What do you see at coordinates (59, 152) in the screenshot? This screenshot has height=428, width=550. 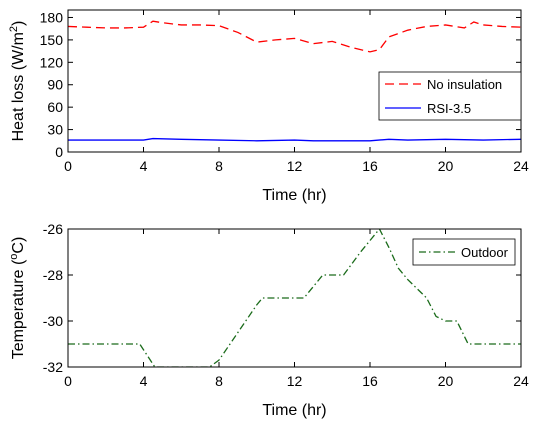 I see `y-tick-label: 0` at bounding box center [59, 152].